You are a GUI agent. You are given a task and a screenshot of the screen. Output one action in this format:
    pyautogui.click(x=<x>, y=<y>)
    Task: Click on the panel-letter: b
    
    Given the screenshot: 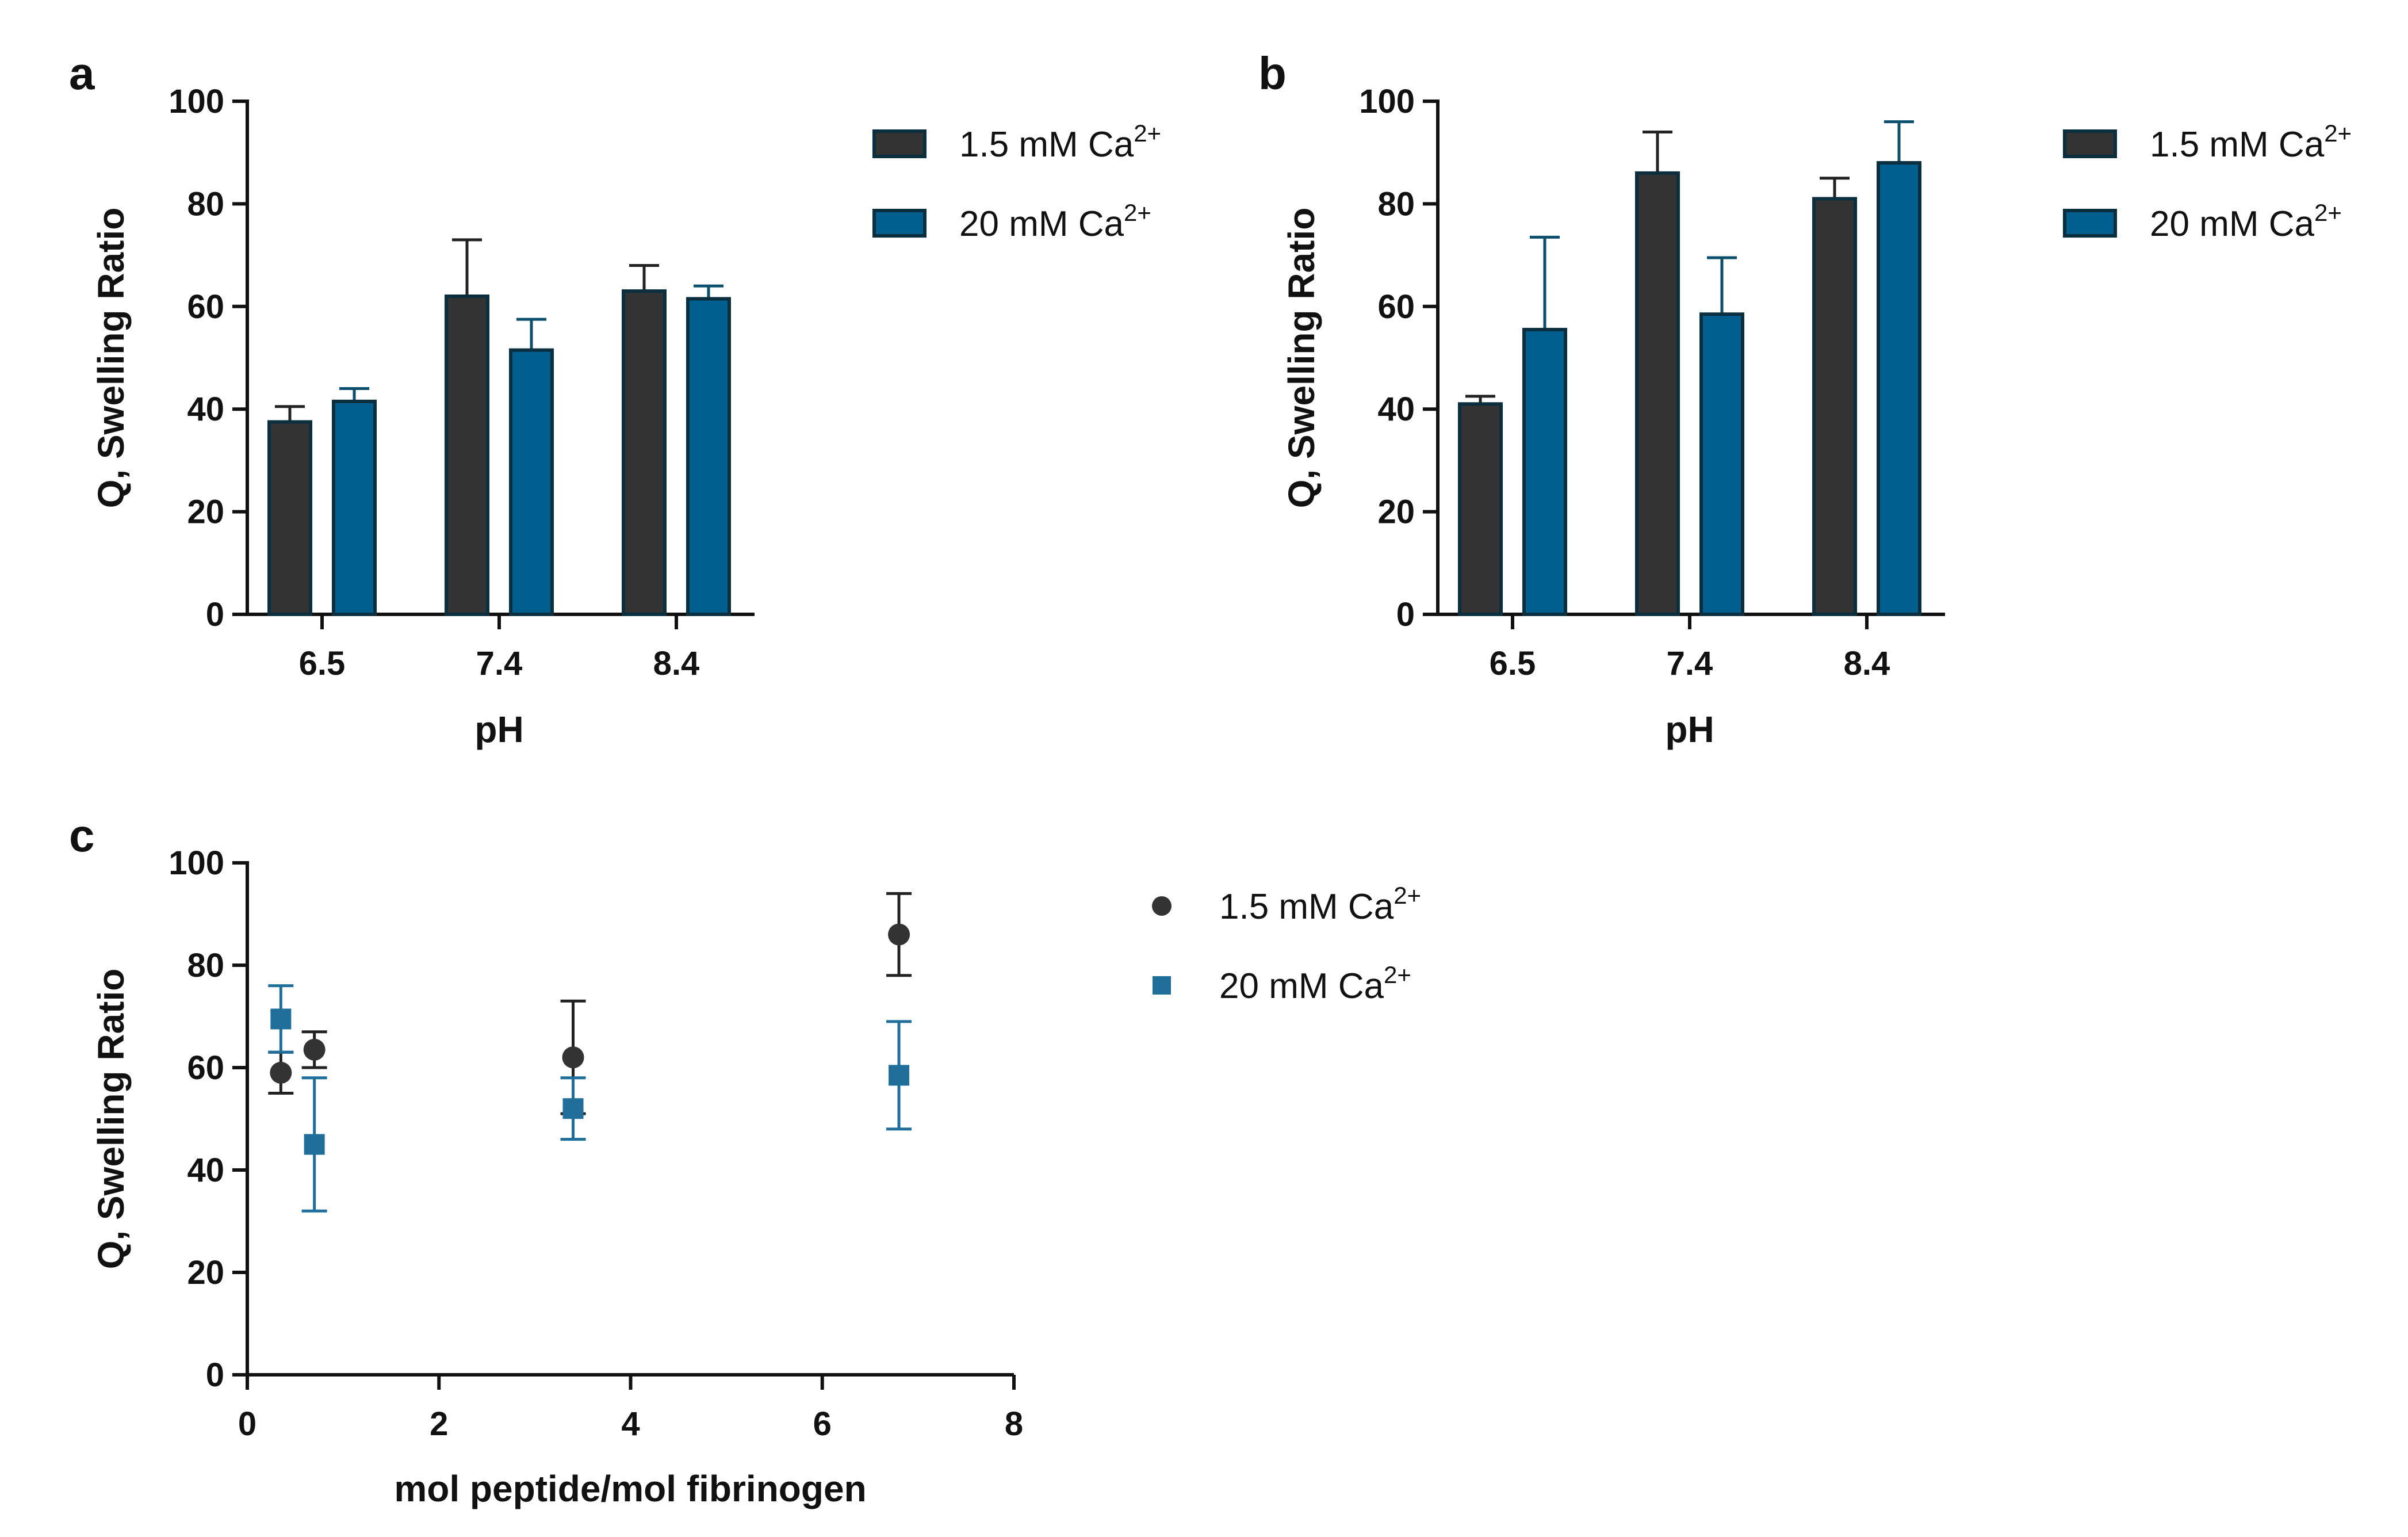 What is the action you would take?
    pyautogui.click(x=1272, y=73)
    